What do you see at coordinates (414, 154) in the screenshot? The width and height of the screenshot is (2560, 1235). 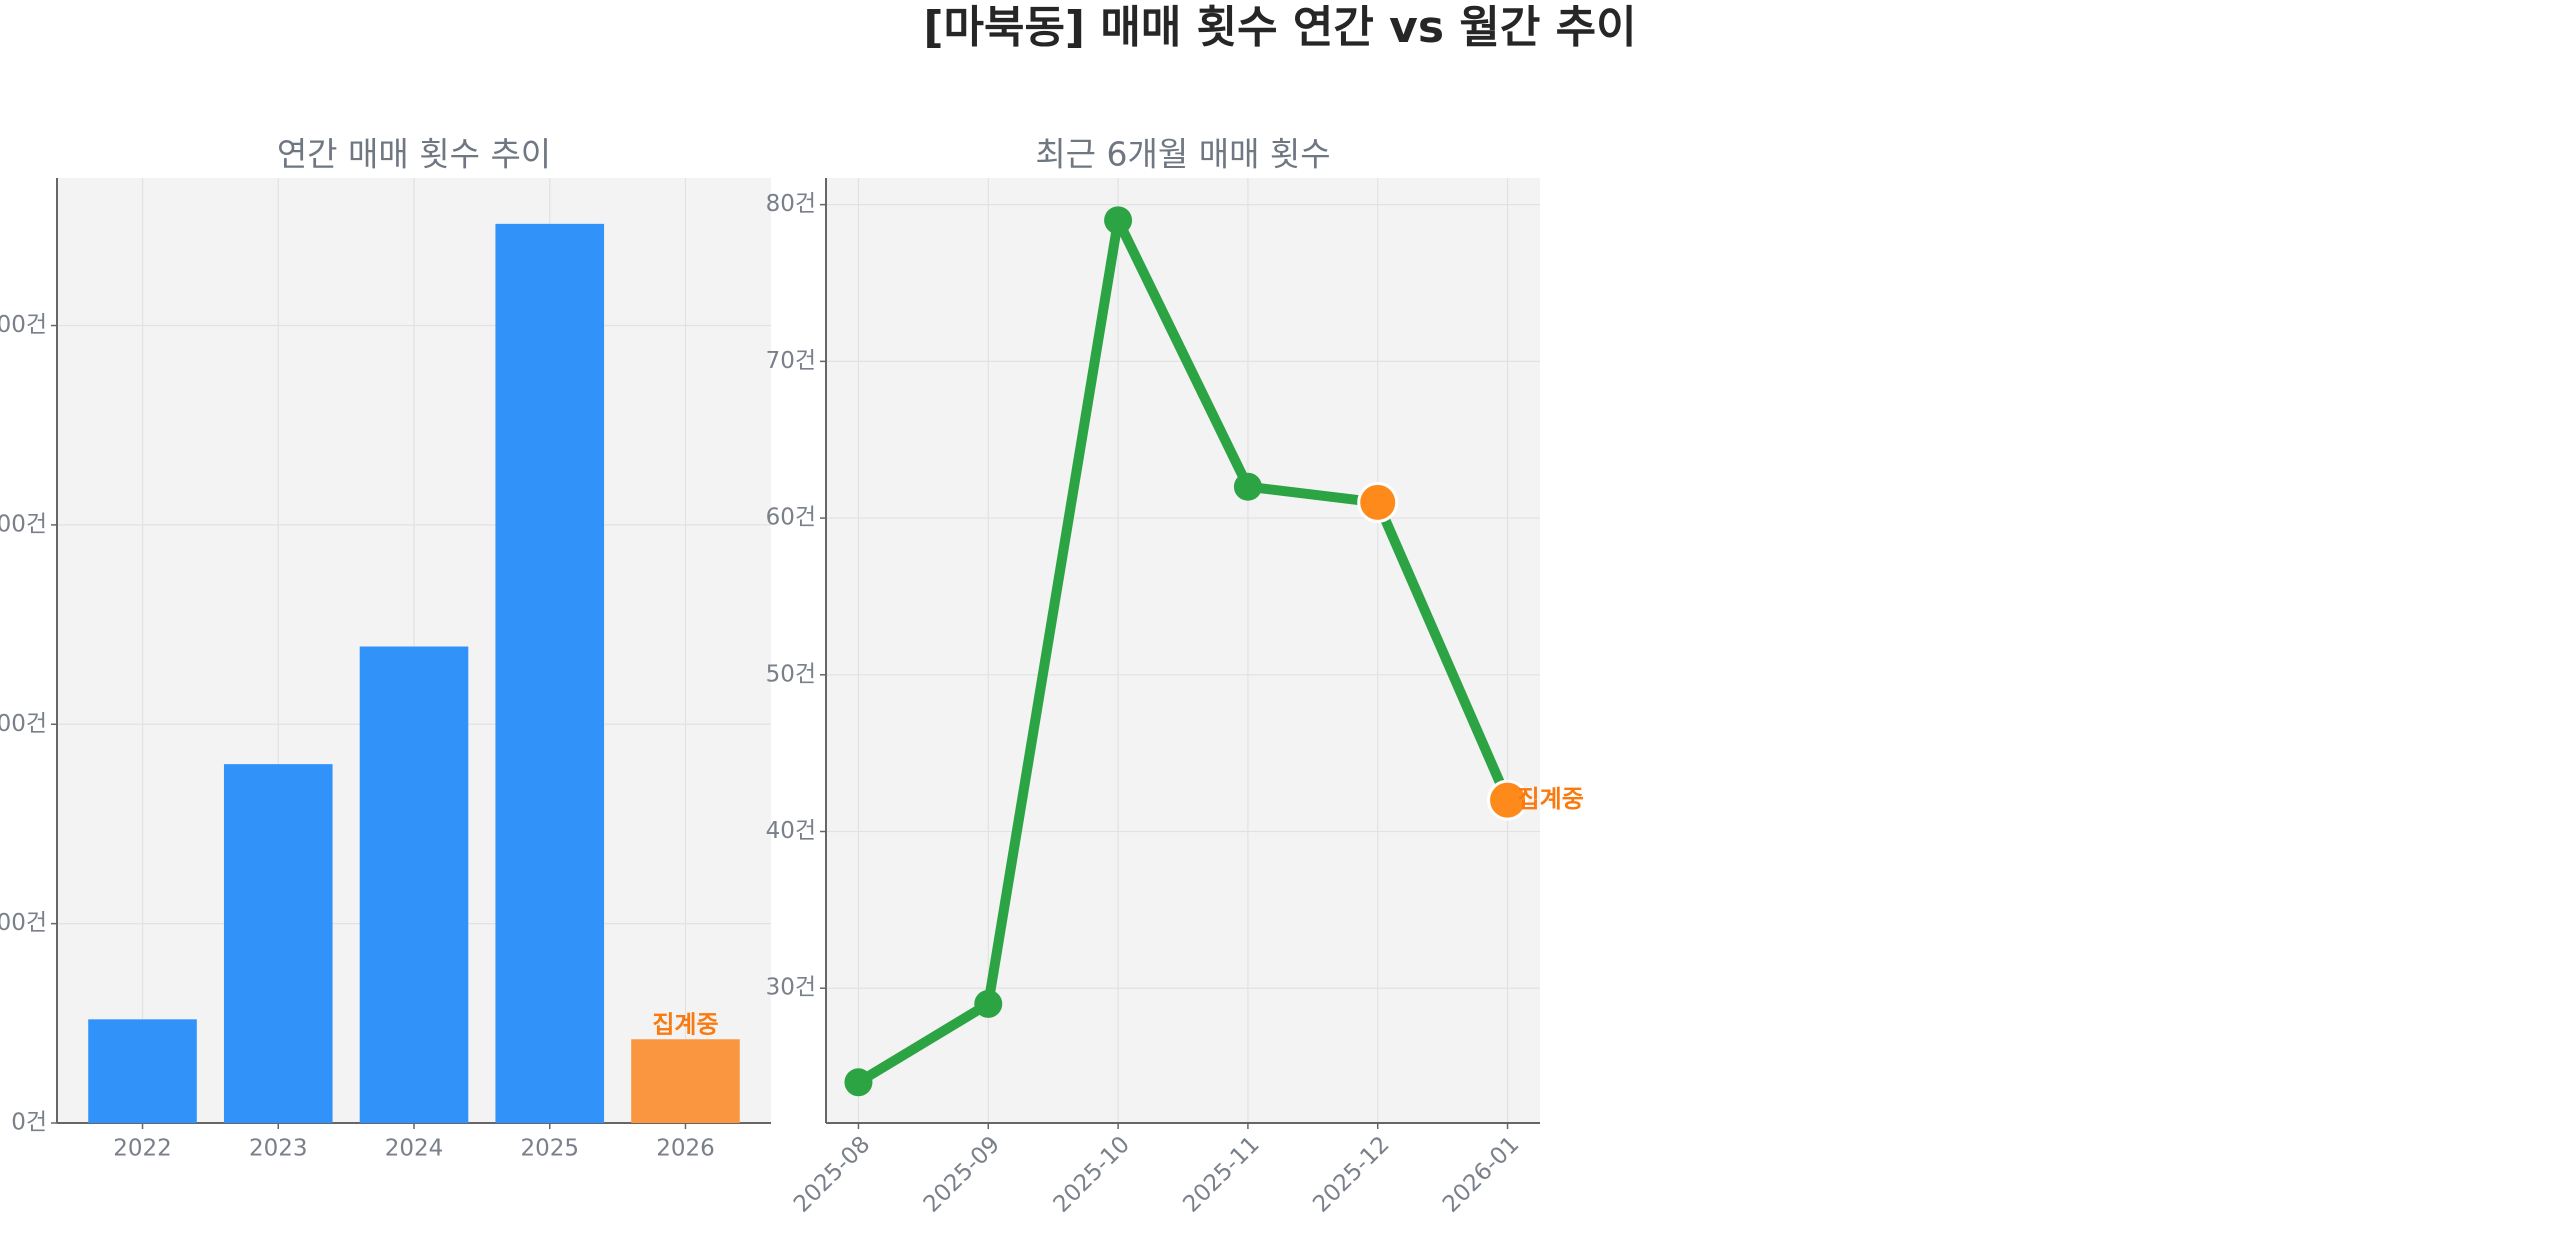 I see `chart-title: 연간 매매 횟수 추이` at bounding box center [414, 154].